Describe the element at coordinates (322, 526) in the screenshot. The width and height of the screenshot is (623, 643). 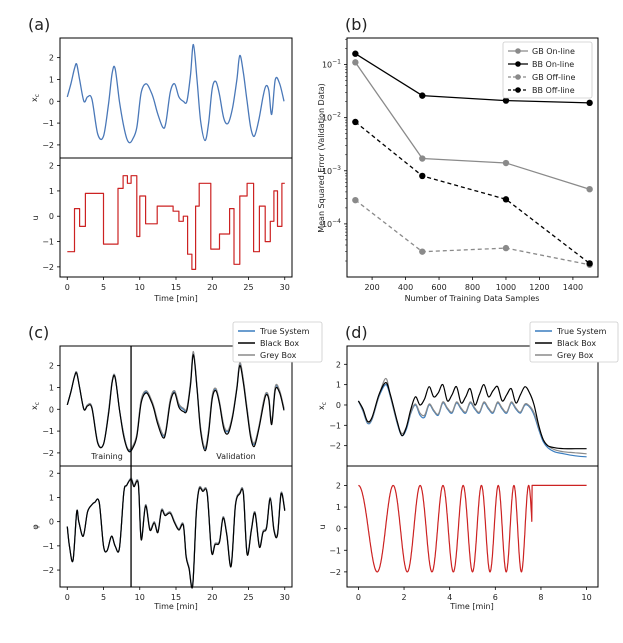
I see `d-bot-ylabel: u` at that location.